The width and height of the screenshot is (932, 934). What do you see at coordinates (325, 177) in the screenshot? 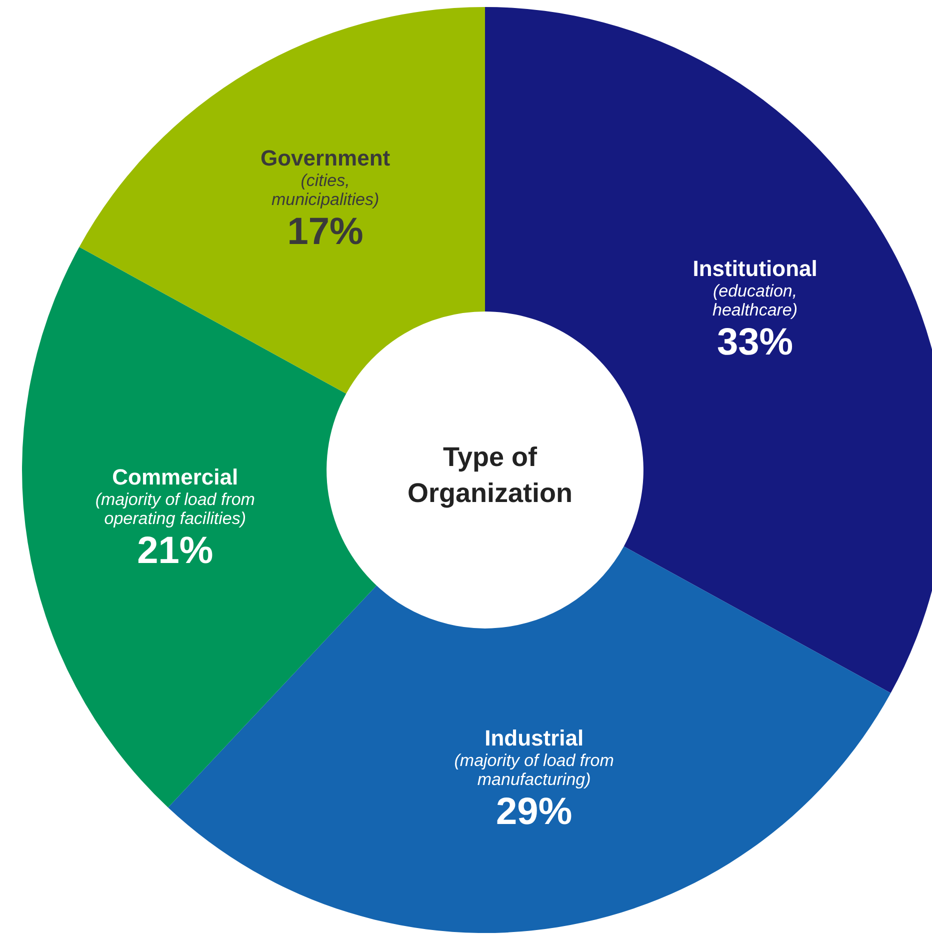
I see `slice-label: Government (cities, municipalities)` at bounding box center [325, 177].